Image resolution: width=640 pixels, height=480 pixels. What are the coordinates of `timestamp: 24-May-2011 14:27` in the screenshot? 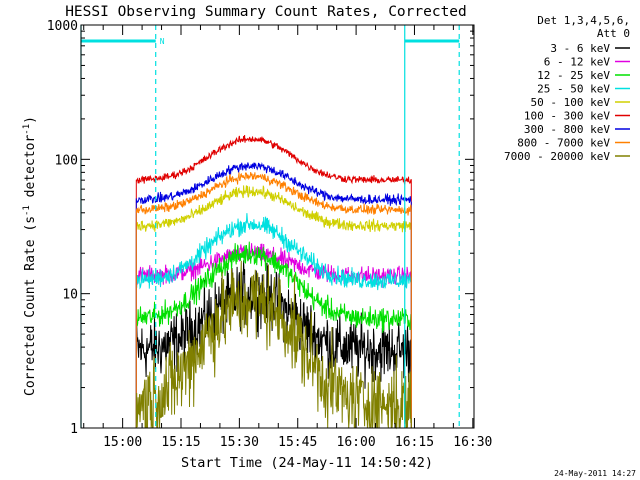 It's located at (595, 473).